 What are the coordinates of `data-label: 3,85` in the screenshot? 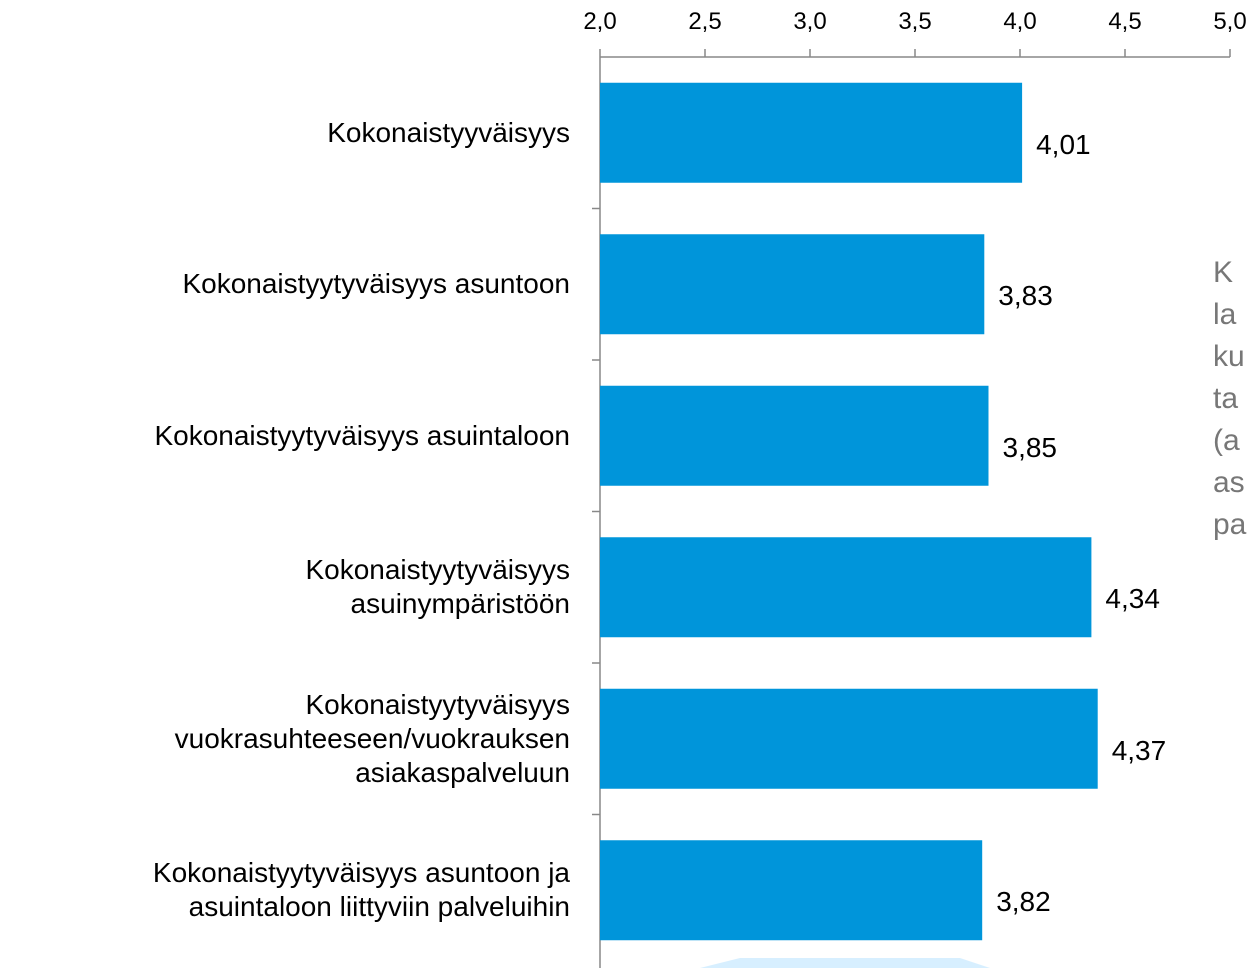 It's located at (1030, 447).